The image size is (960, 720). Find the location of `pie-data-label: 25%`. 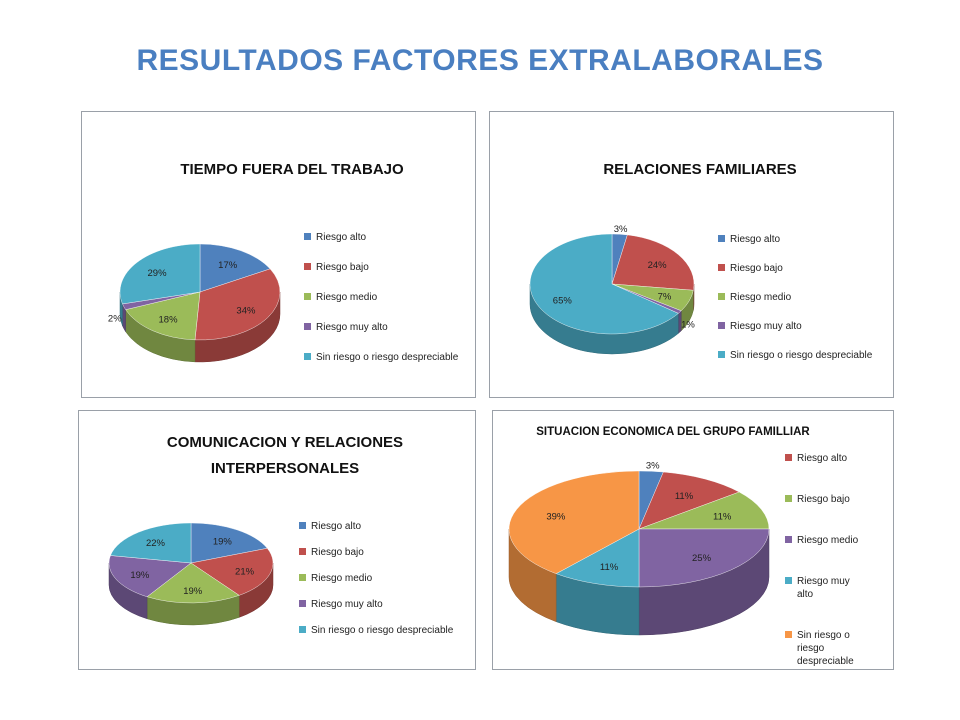

pie-data-label: 25% is located at coordinates (702, 558).